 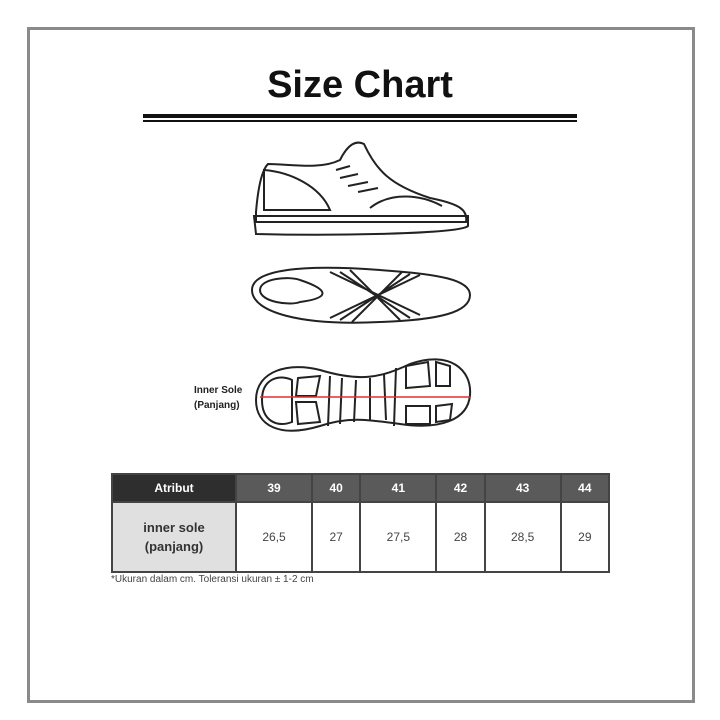 What do you see at coordinates (398, 488) in the screenshot?
I see `header-size: 41` at bounding box center [398, 488].